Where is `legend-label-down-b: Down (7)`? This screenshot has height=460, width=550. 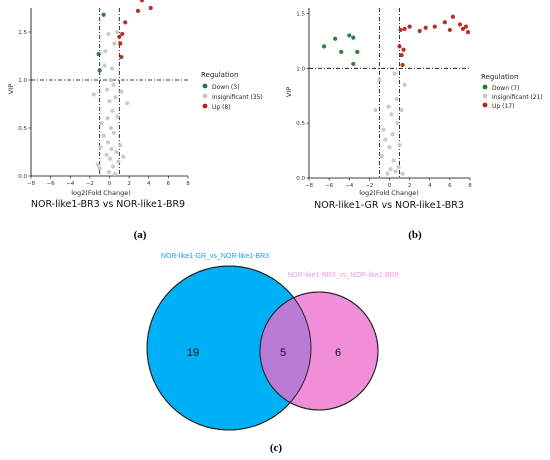
legend-label-down-b: Down (7) is located at coordinates (505, 88).